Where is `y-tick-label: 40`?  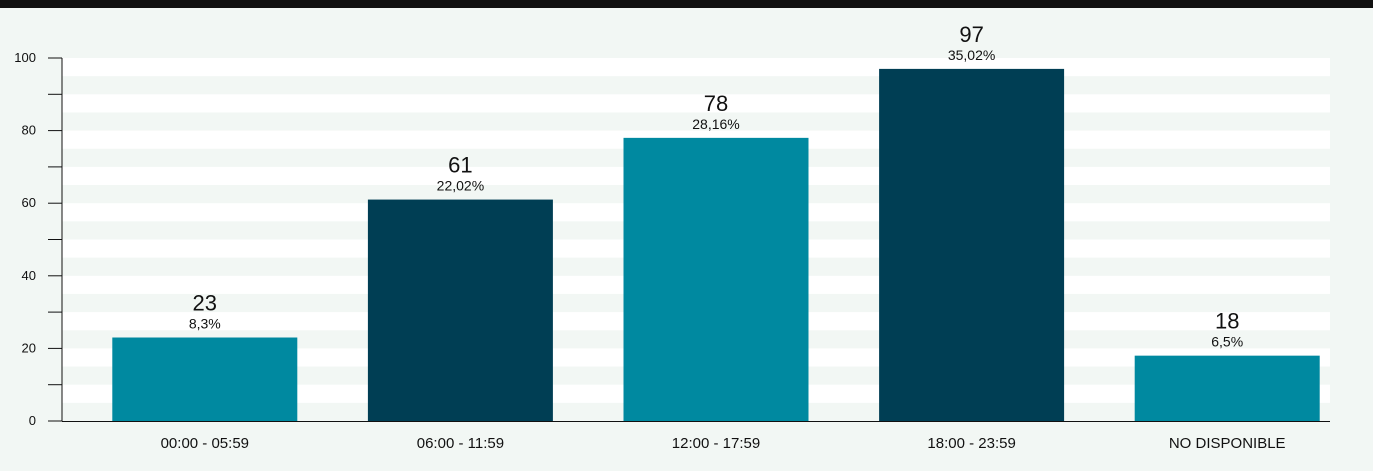 y-tick-label: 40 is located at coordinates (29, 275).